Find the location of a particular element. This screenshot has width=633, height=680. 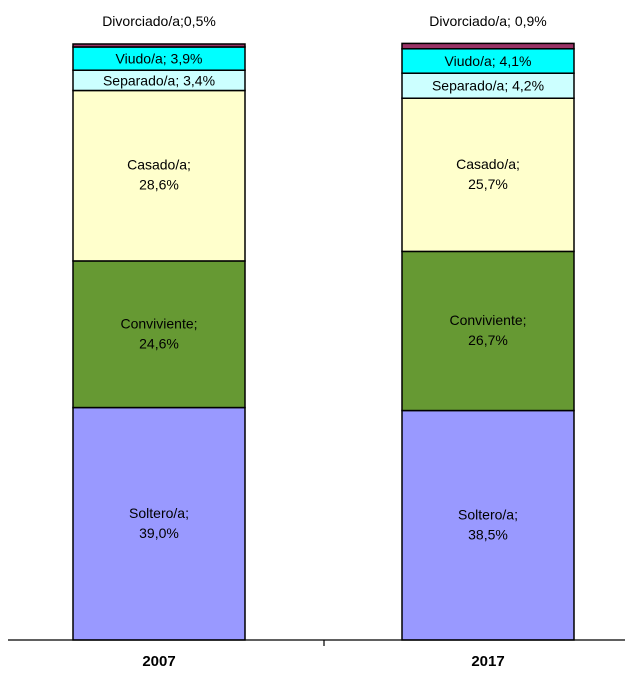

data-label-4-2017: Viudo/a; 4,1% is located at coordinates (488, 61).